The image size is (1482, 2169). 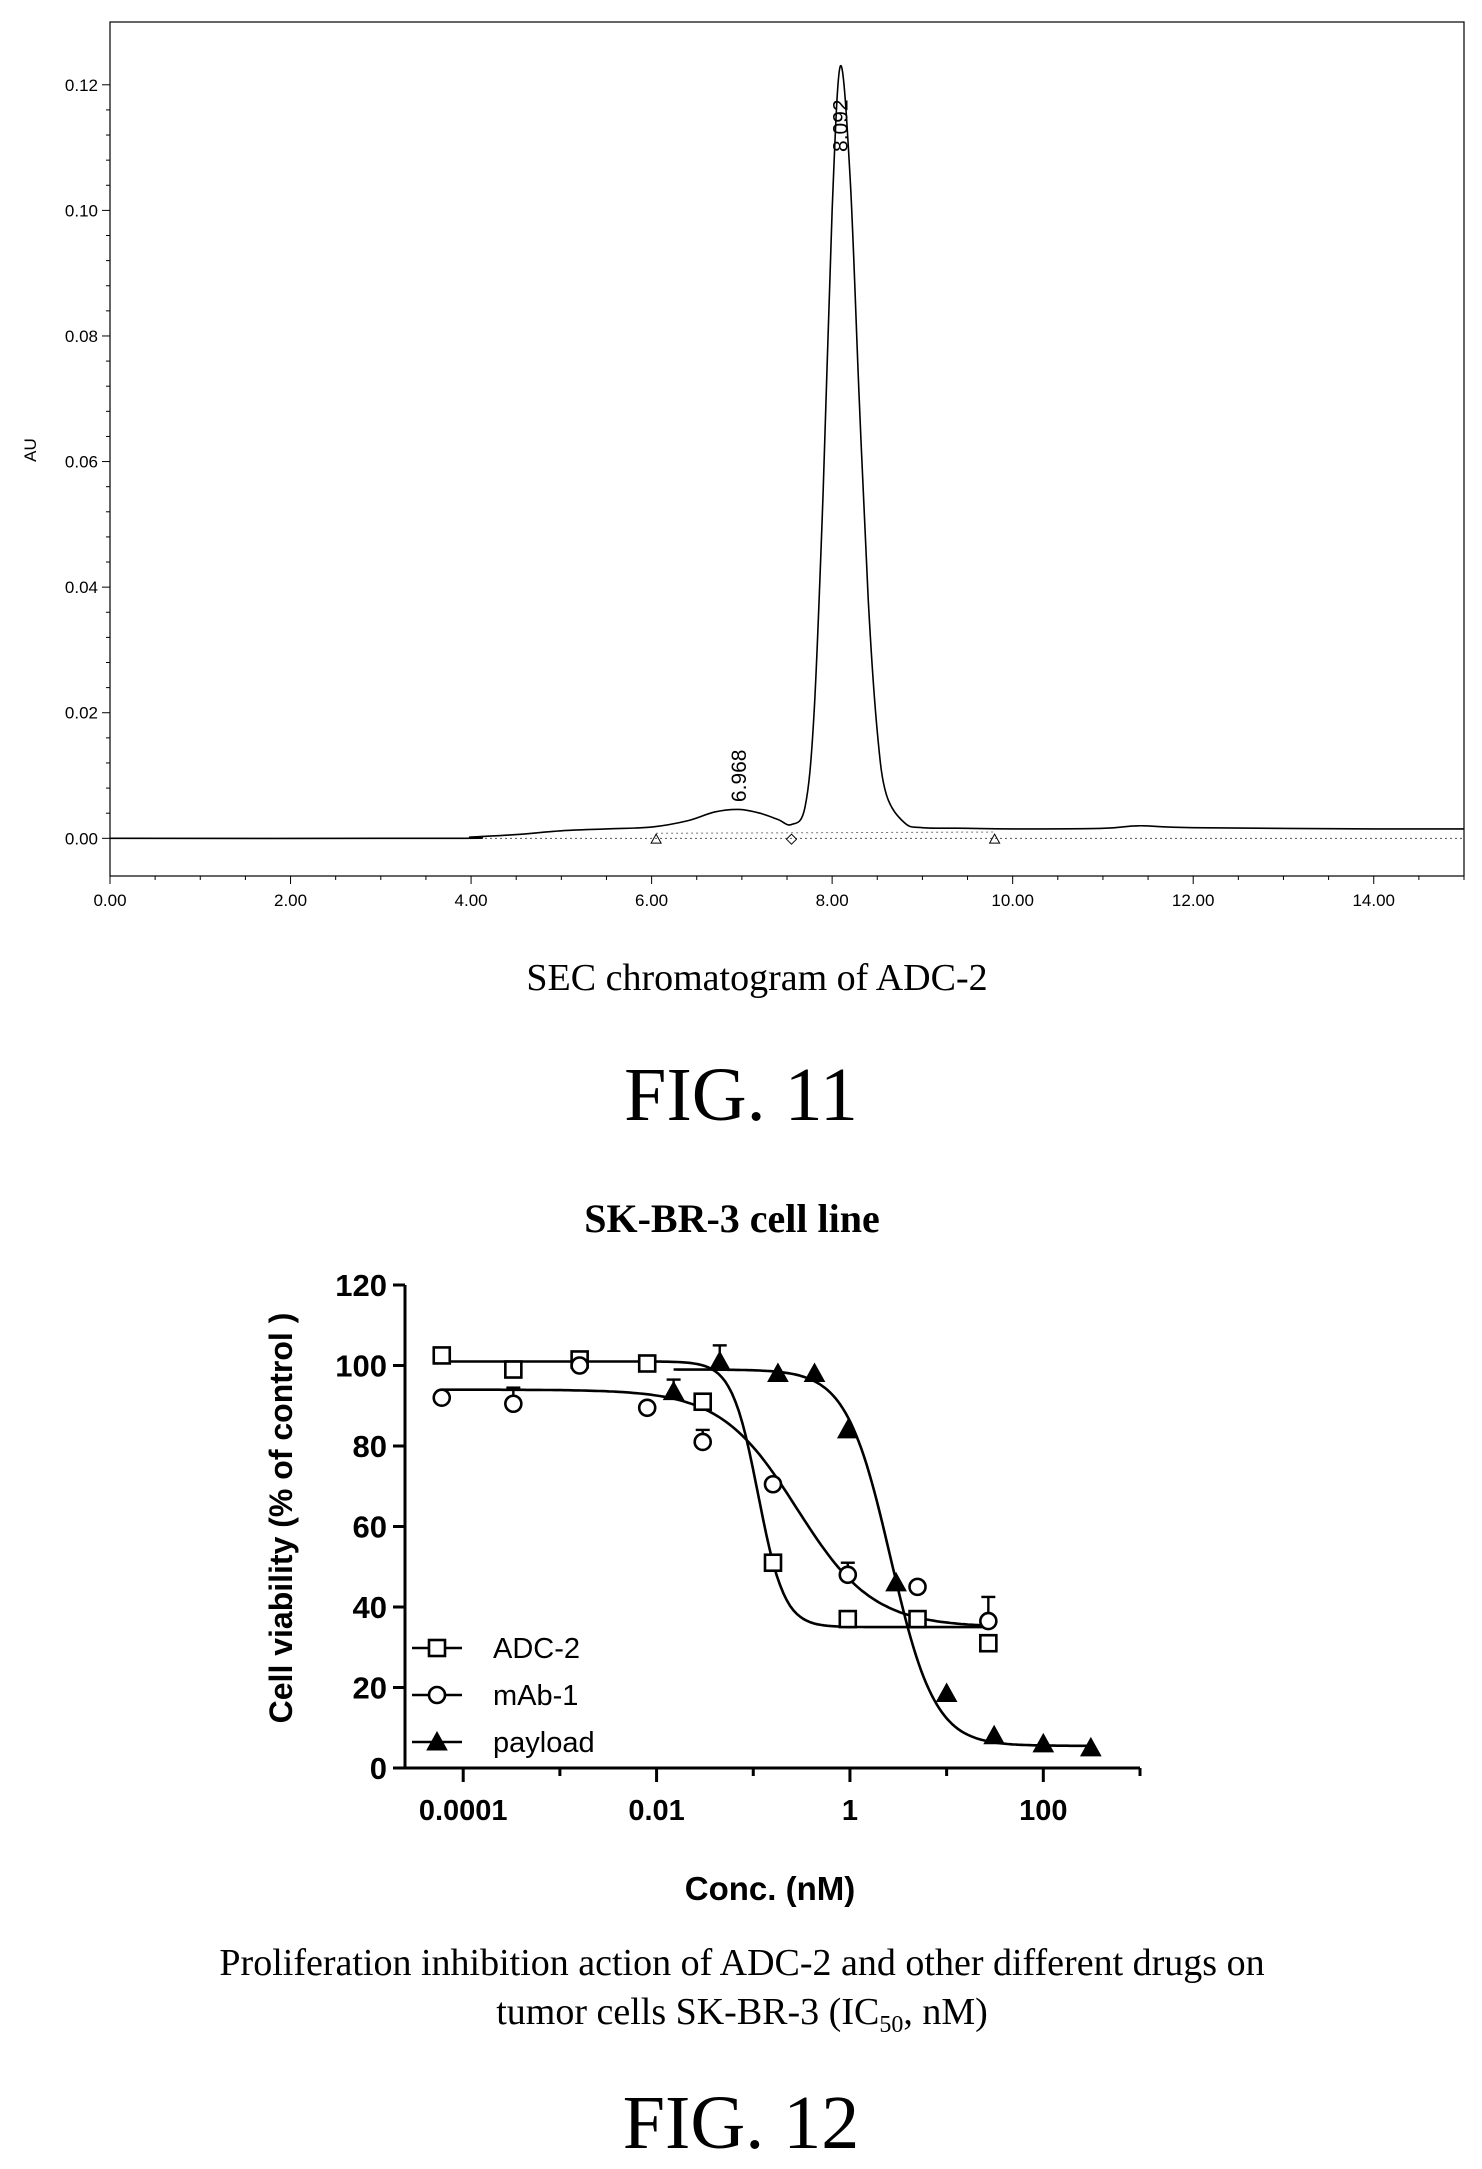 What do you see at coordinates (109, 900) in the screenshot?
I see `x-tick-label: 0.00` at bounding box center [109, 900].